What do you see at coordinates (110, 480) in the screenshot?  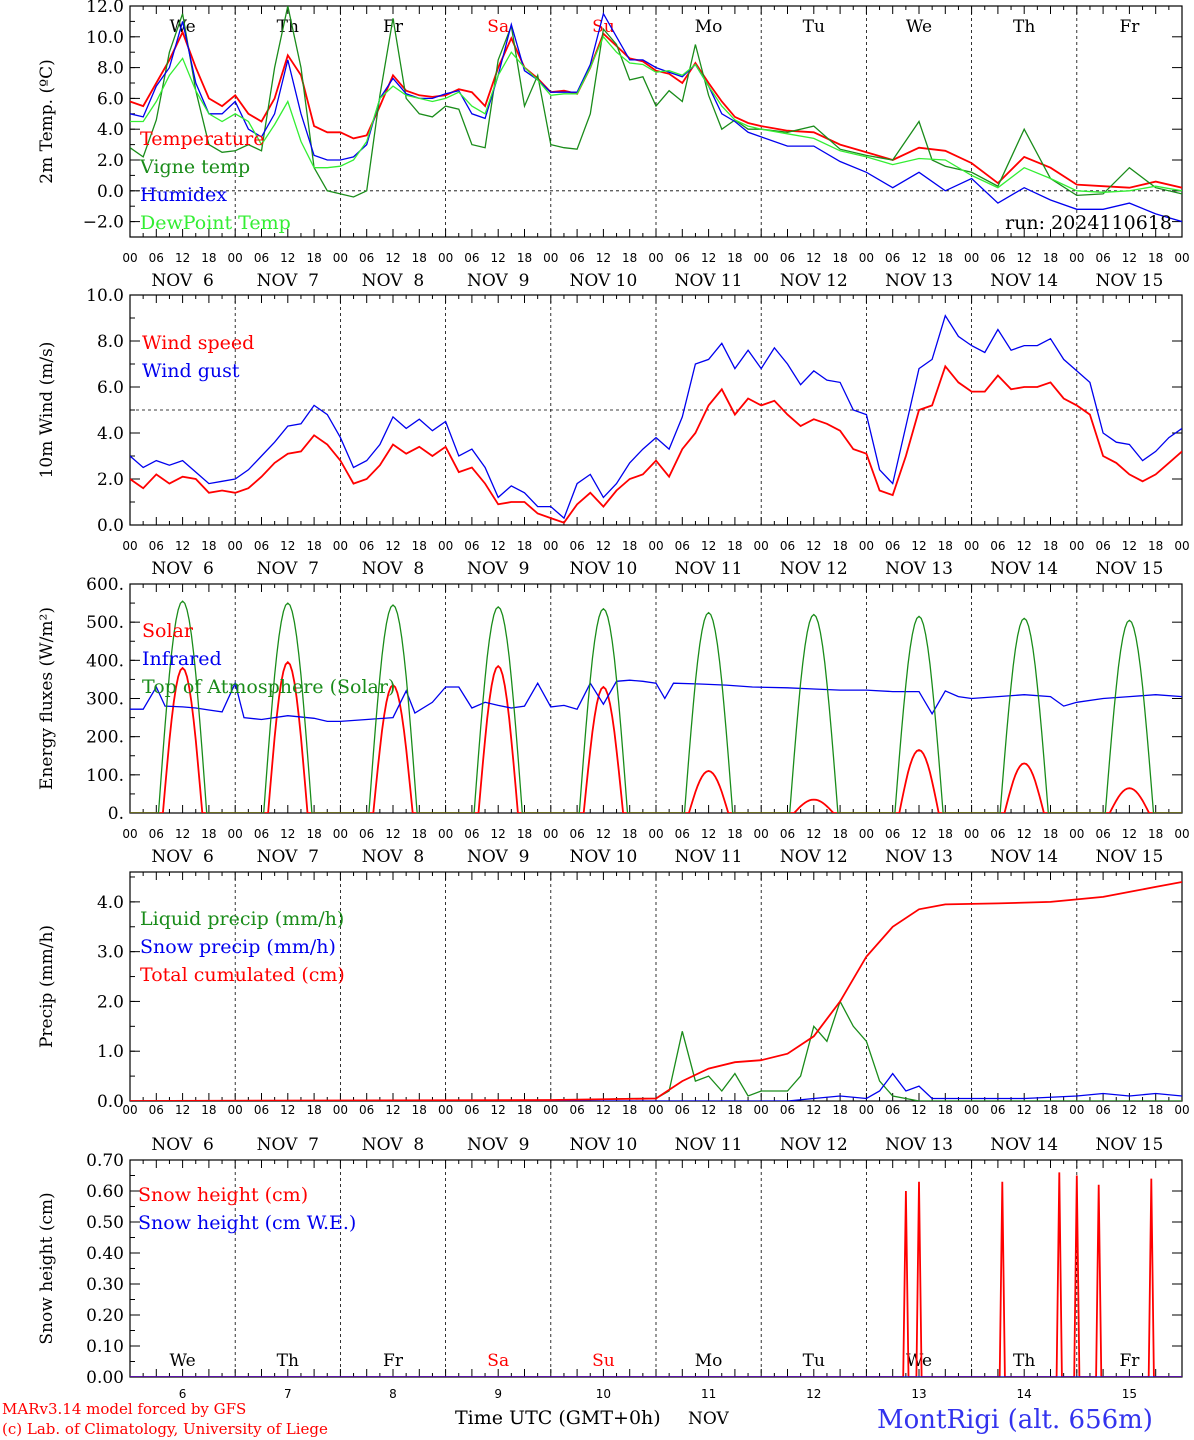 I see `y-tick-label: 2.0` at bounding box center [110, 480].